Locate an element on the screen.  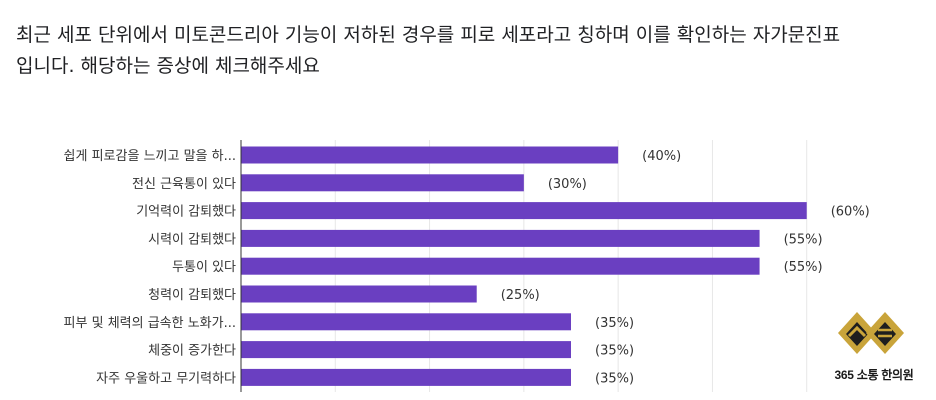
clinic-logo: 365 소통 한의원 is located at coordinates (874, 347).